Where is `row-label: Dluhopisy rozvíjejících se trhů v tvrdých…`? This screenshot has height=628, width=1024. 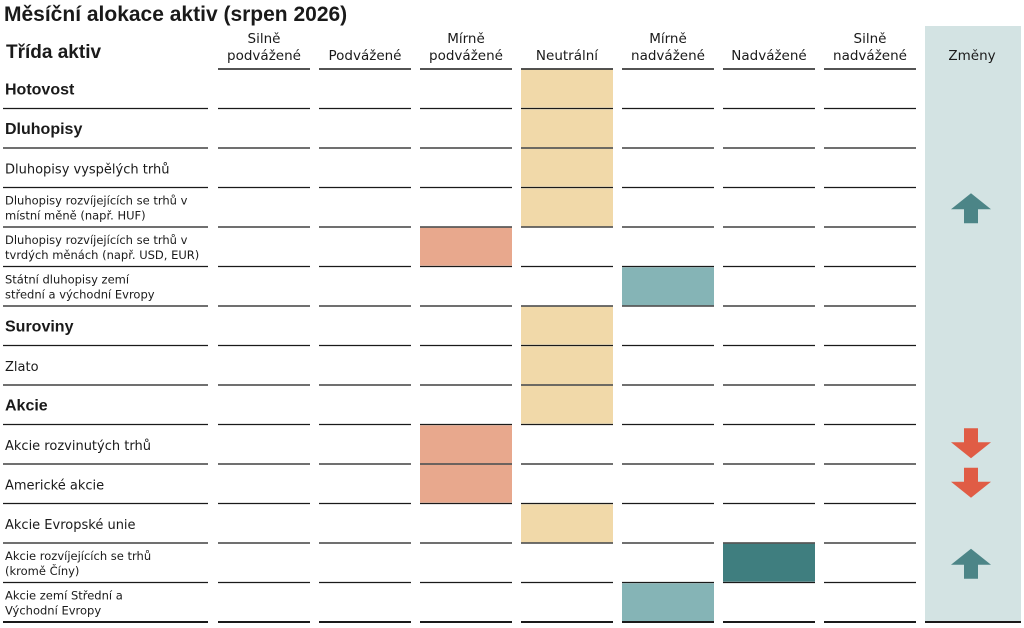 row-label: Dluhopisy rozvíjejících se trhů v tvrdých… is located at coordinates (102, 247).